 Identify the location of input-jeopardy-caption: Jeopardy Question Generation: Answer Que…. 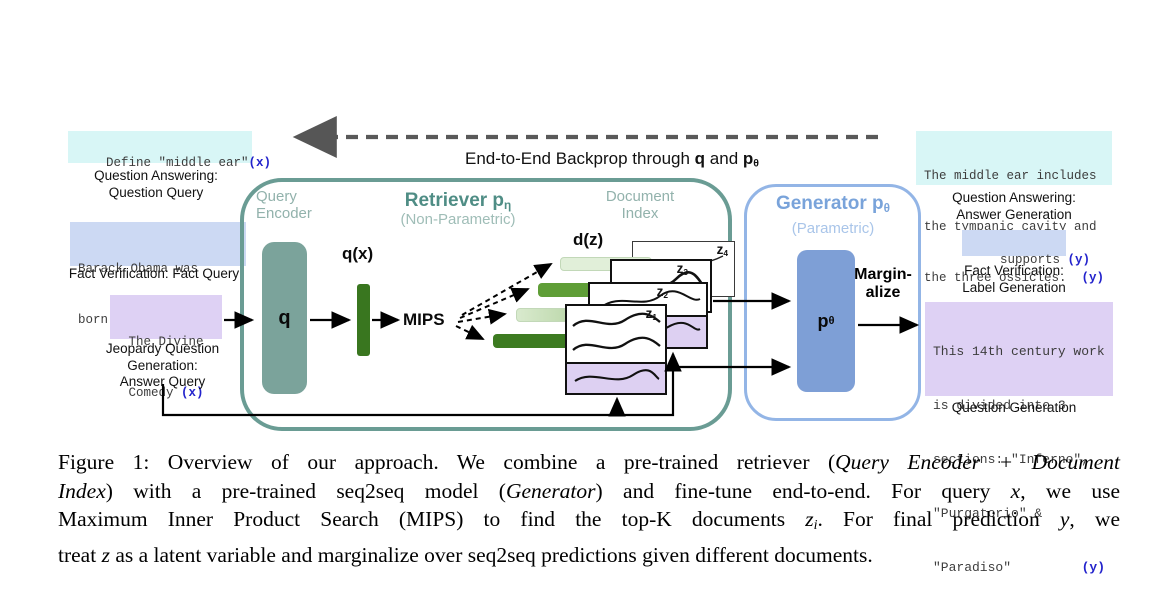
(162, 365).